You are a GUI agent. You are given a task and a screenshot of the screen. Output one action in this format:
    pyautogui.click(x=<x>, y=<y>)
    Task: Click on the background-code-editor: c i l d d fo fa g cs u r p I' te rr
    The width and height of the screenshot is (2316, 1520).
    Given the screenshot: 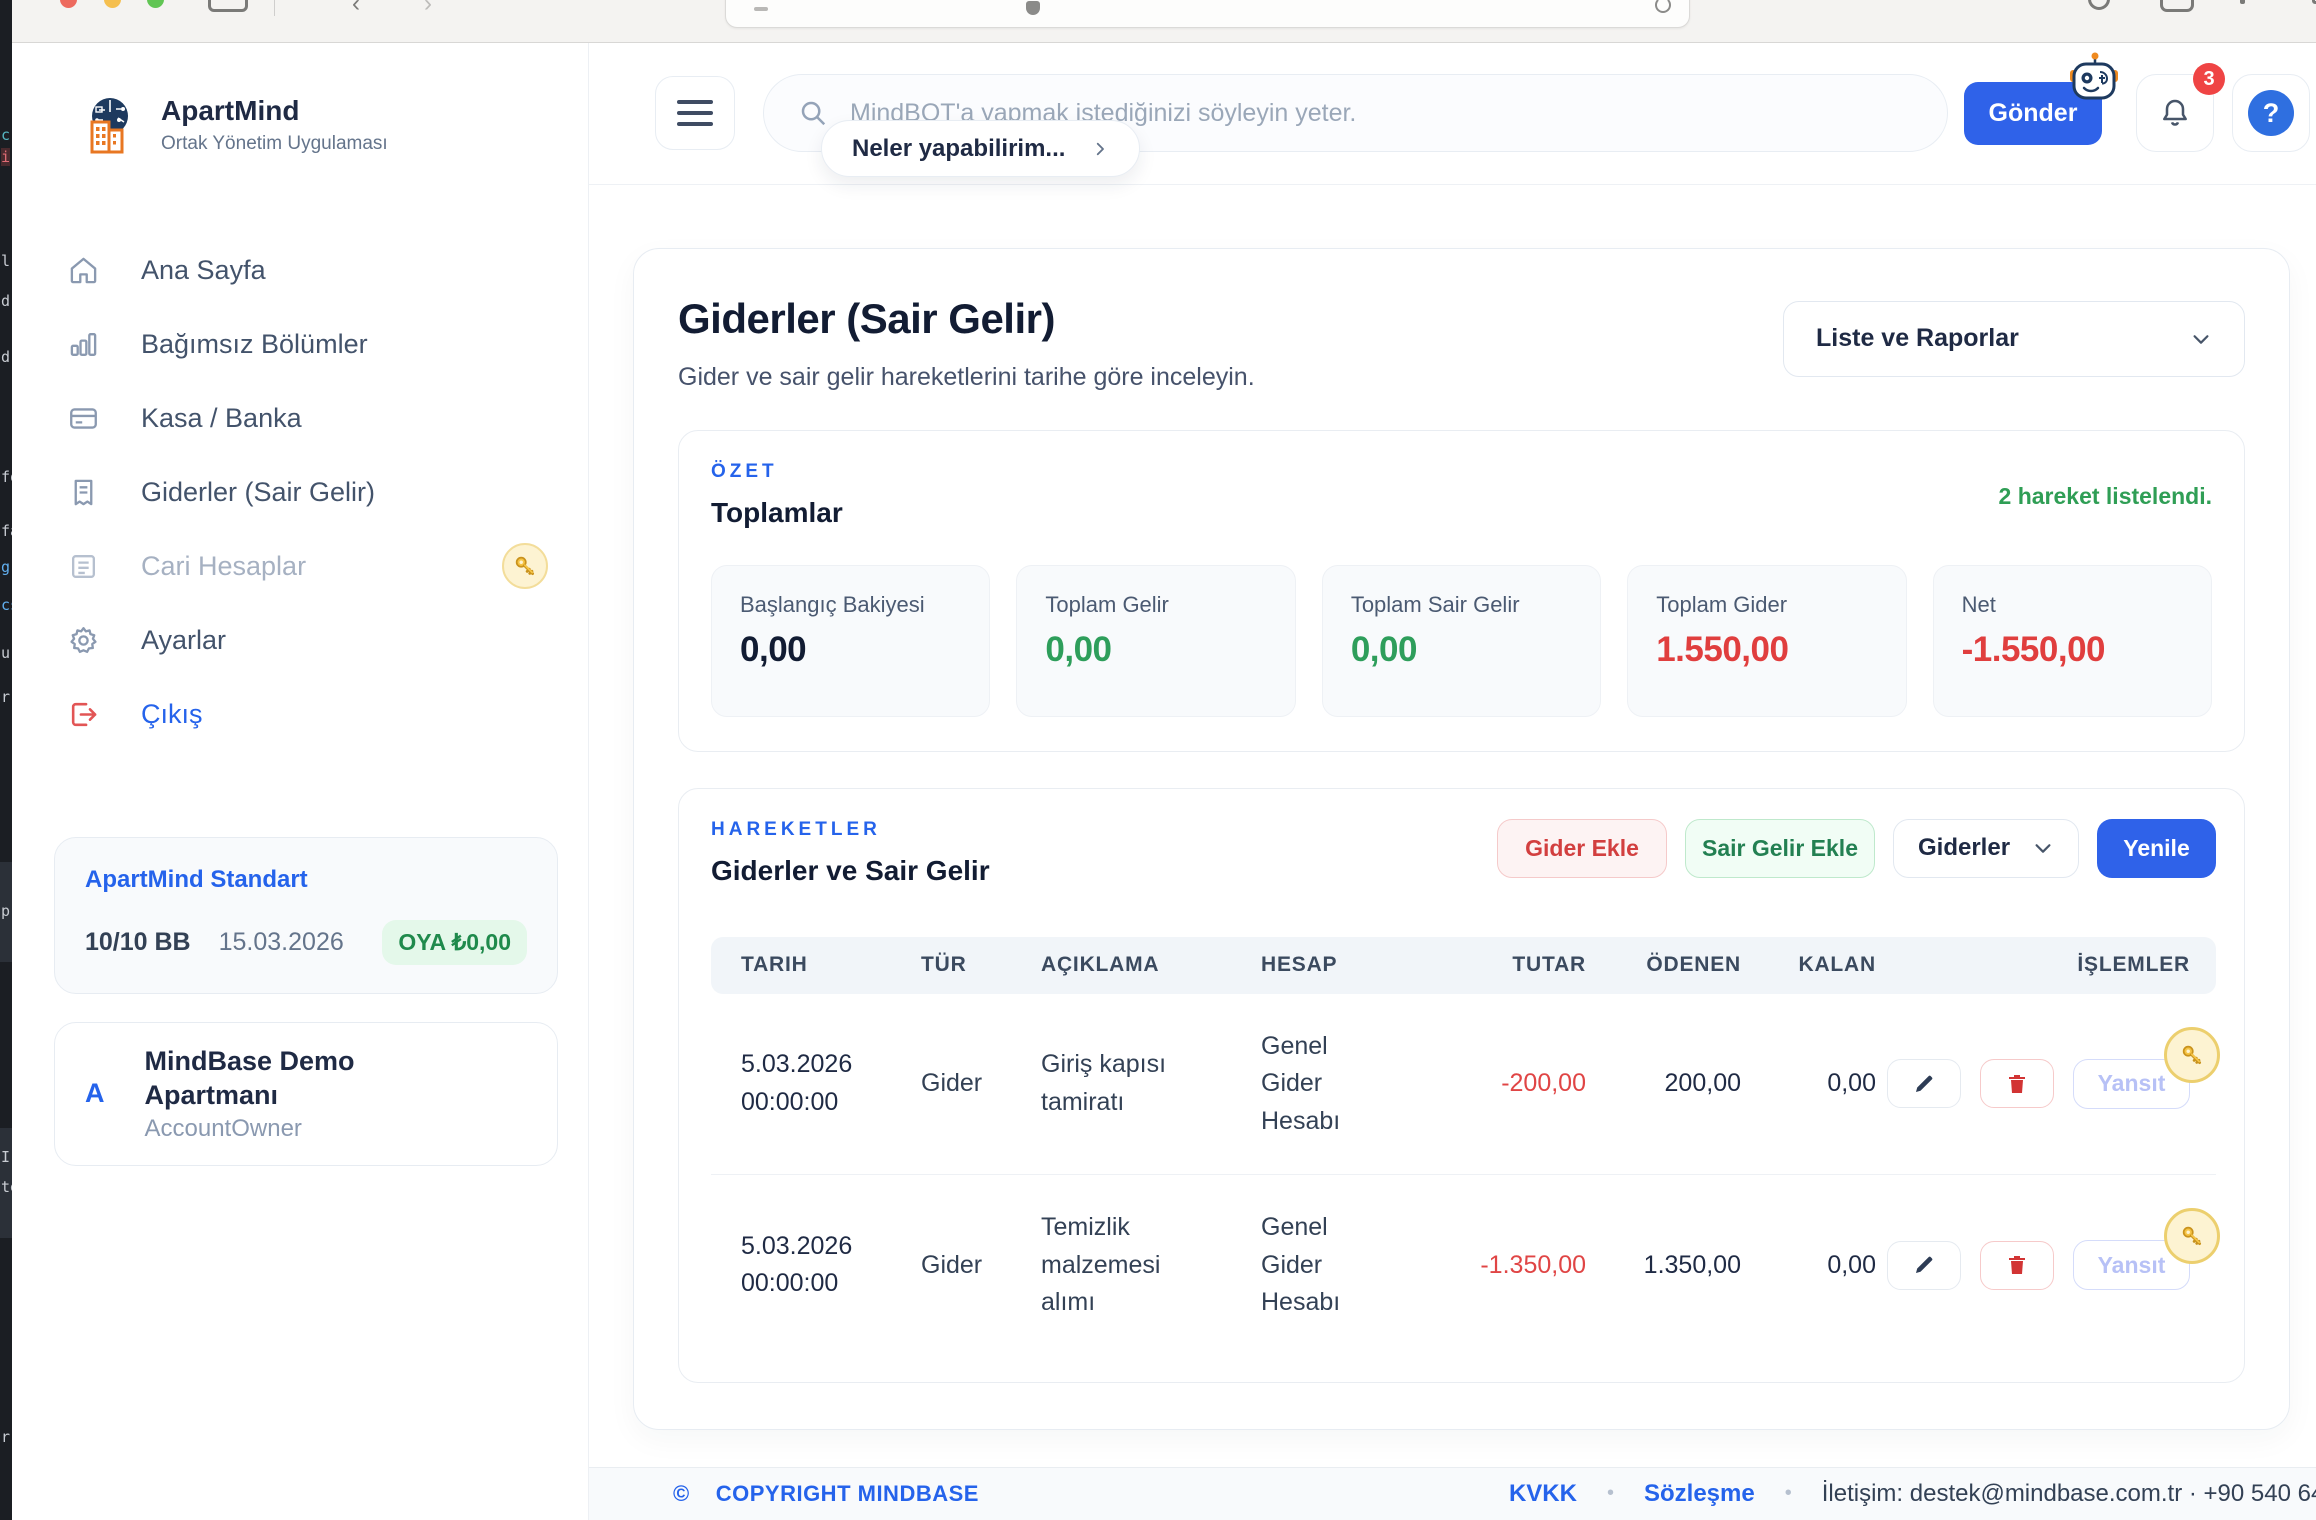 What is the action you would take?
    pyautogui.click(x=6, y=760)
    